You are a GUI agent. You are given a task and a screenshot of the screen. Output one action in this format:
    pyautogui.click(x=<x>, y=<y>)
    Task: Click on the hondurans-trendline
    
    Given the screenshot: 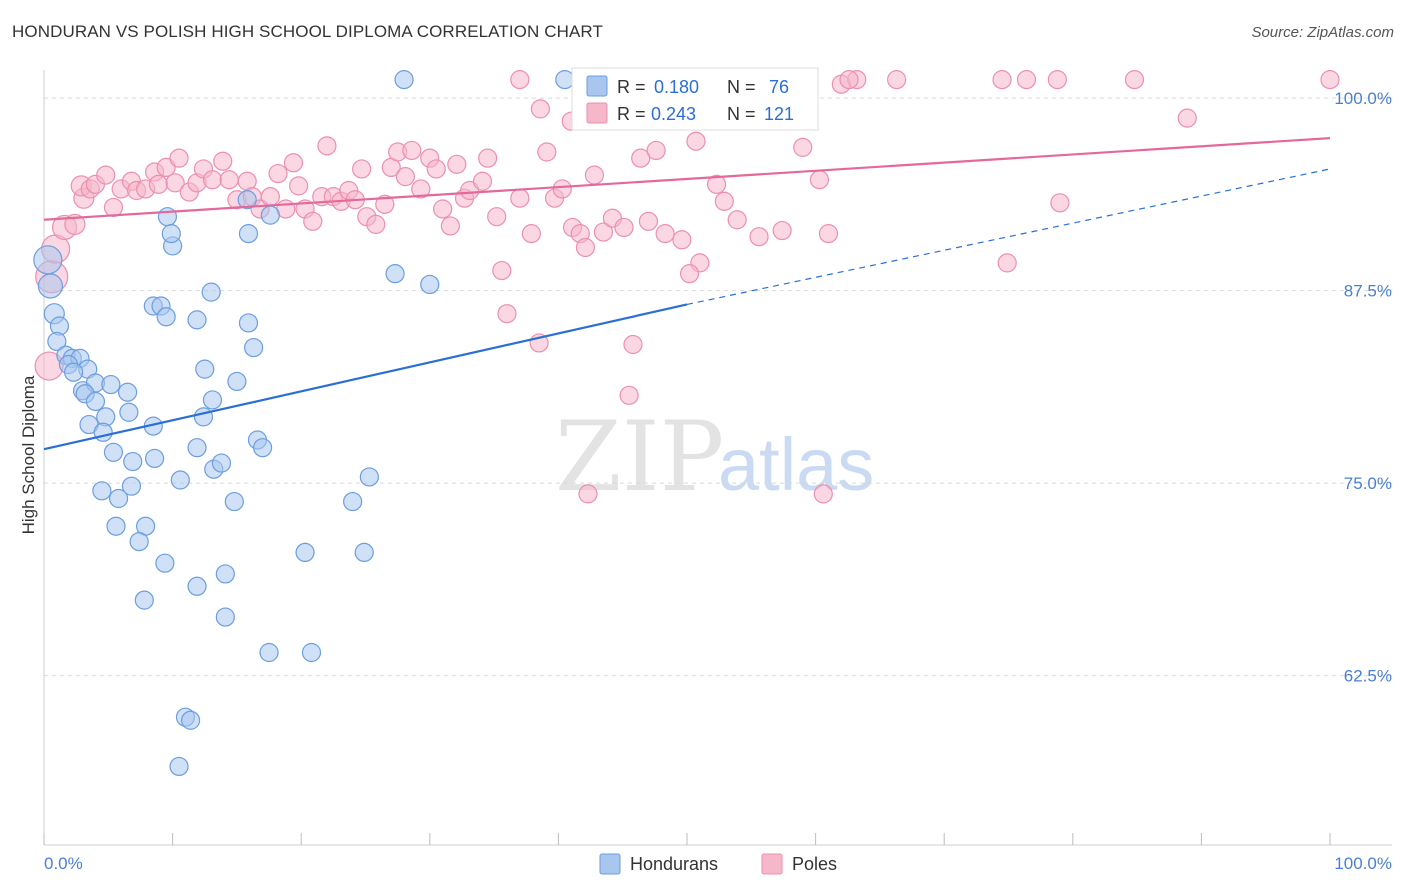 What is the action you would take?
    pyautogui.click(x=365, y=377)
    